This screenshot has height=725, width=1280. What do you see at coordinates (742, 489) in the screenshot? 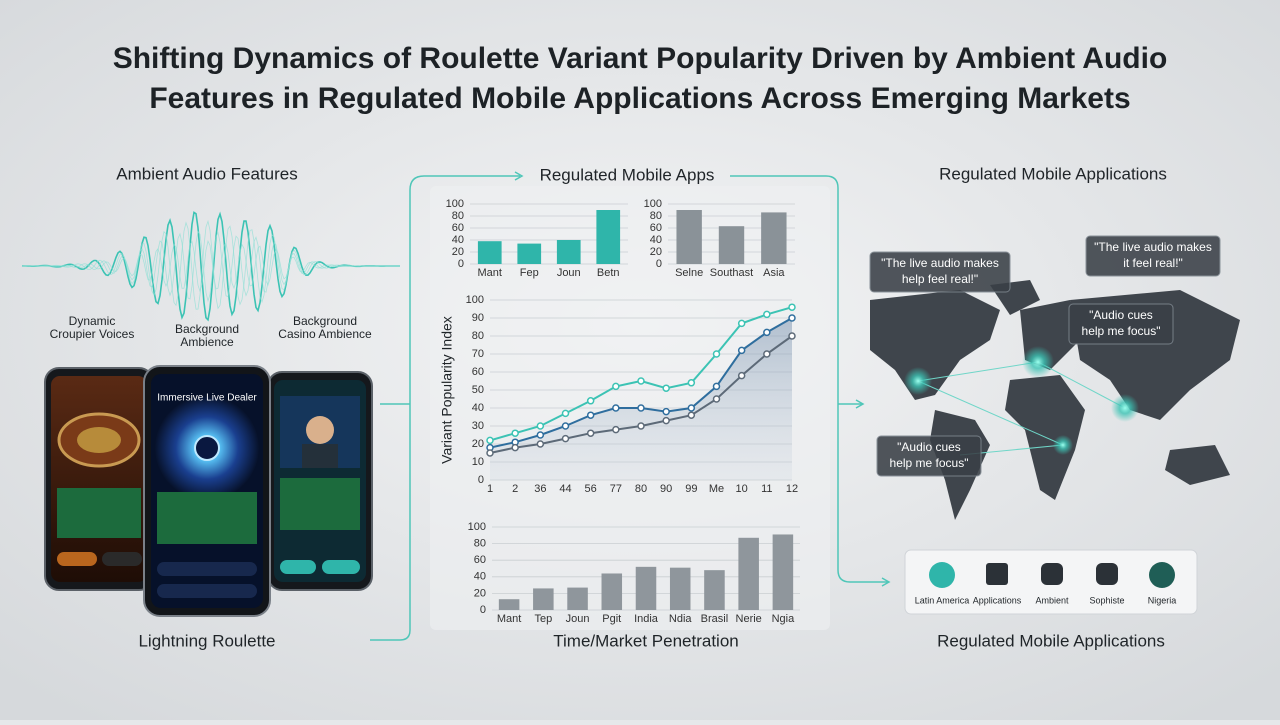
I see `x-tick-label: 10` at bounding box center [742, 489].